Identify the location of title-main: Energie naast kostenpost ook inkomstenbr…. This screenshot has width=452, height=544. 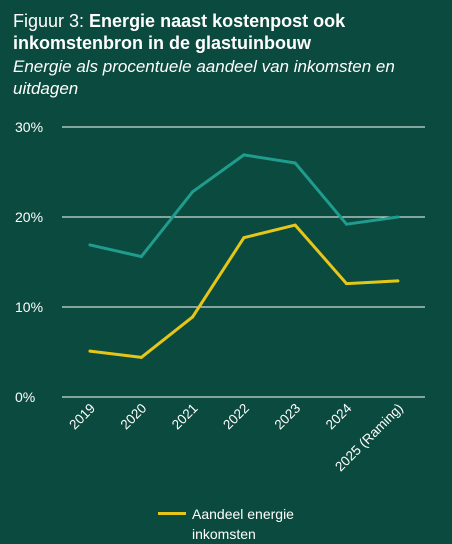
(179, 32).